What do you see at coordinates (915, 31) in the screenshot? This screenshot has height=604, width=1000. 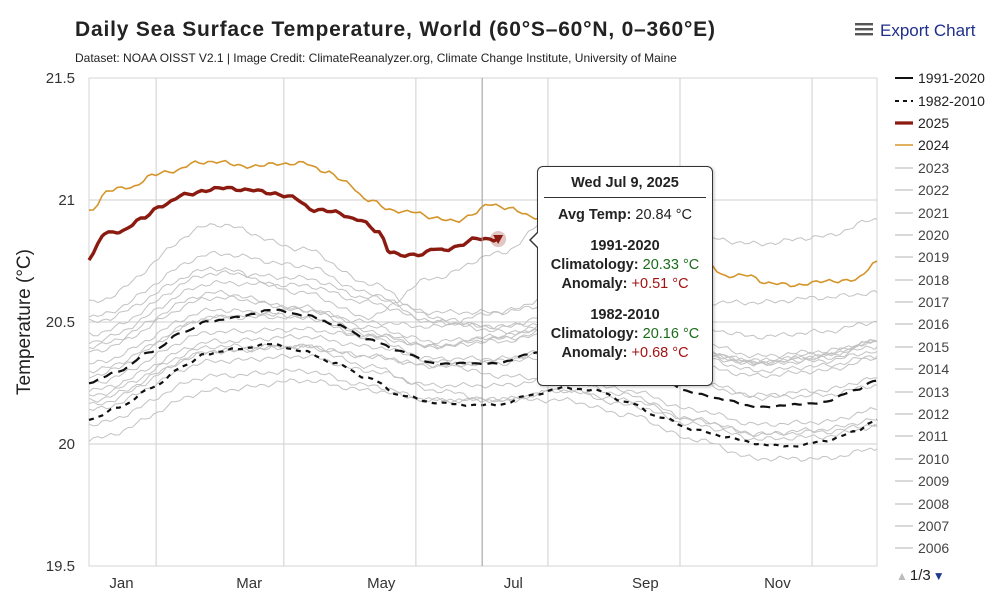 I see `export-chart-button: Export Chart` at bounding box center [915, 31].